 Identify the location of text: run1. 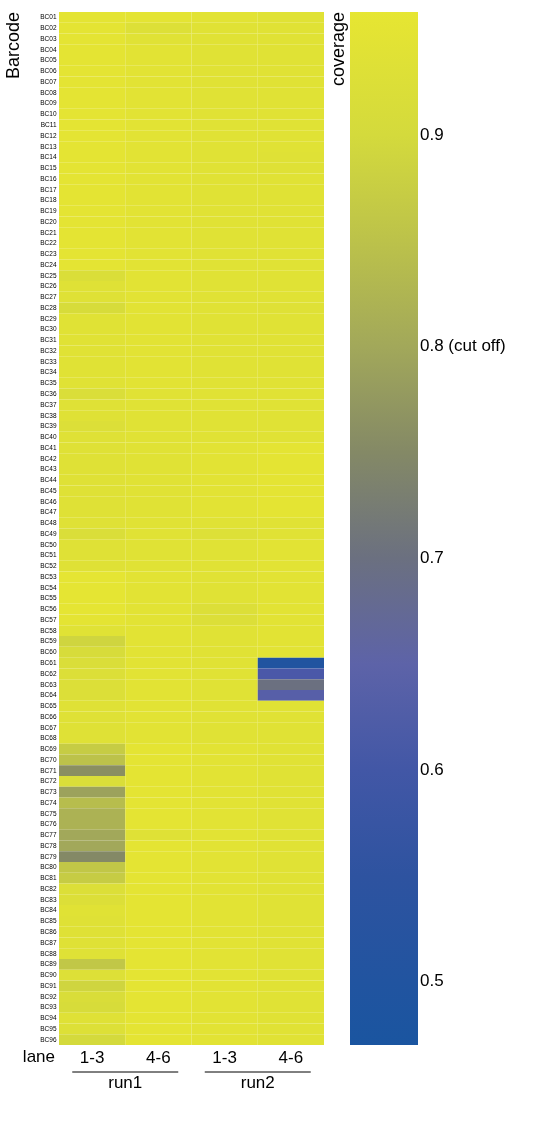
(125, 1082).